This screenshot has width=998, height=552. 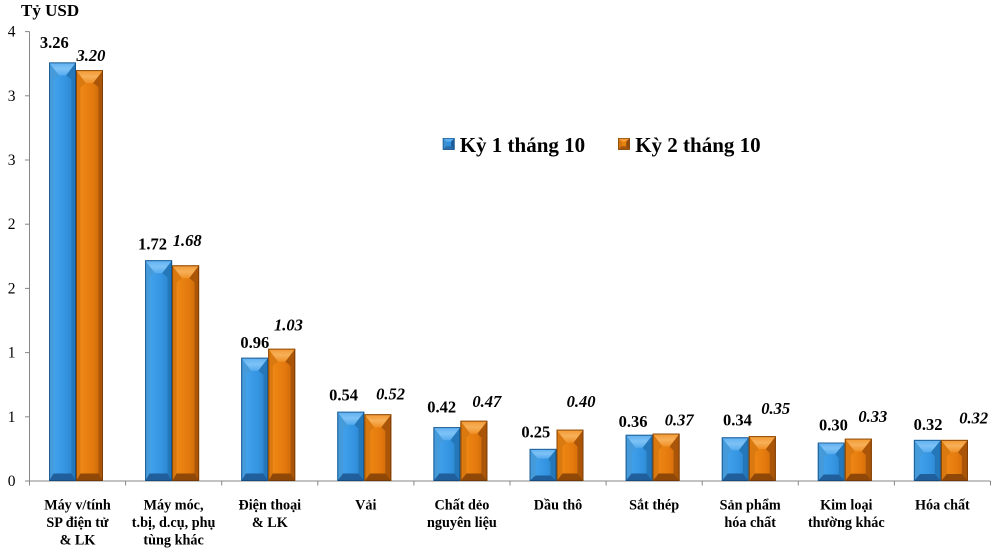 What do you see at coordinates (775, 408) in the screenshot?
I see `svg-text: 0.35` at bounding box center [775, 408].